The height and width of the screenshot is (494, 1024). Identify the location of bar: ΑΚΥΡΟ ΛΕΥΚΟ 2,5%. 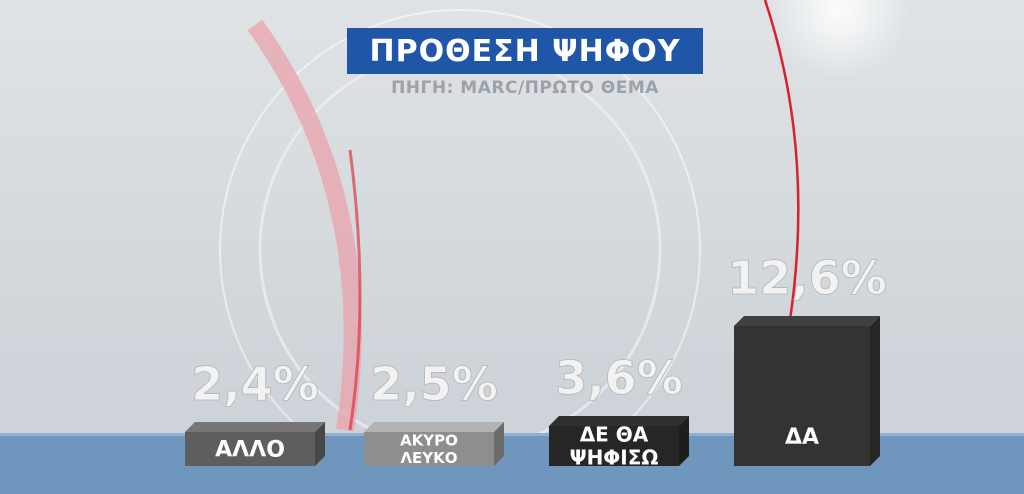
(434, 412).